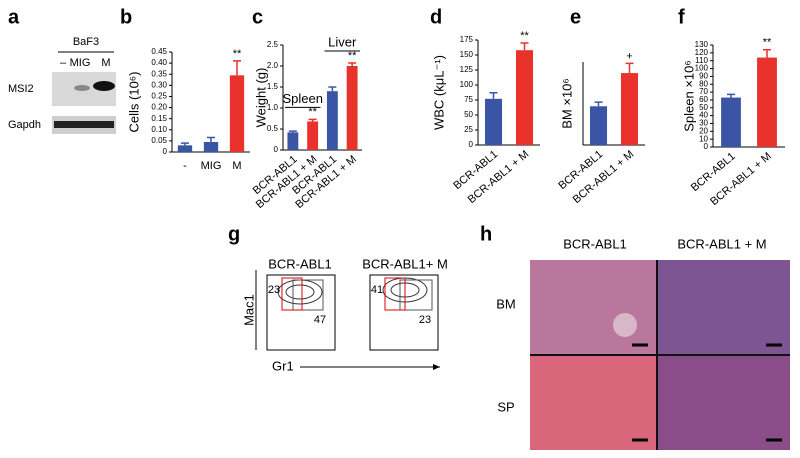 This screenshot has width=800, height=458. What do you see at coordinates (405, 263) in the screenshot?
I see `column-label: BCR-ABL1+ M` at bounding box center [405, 263].